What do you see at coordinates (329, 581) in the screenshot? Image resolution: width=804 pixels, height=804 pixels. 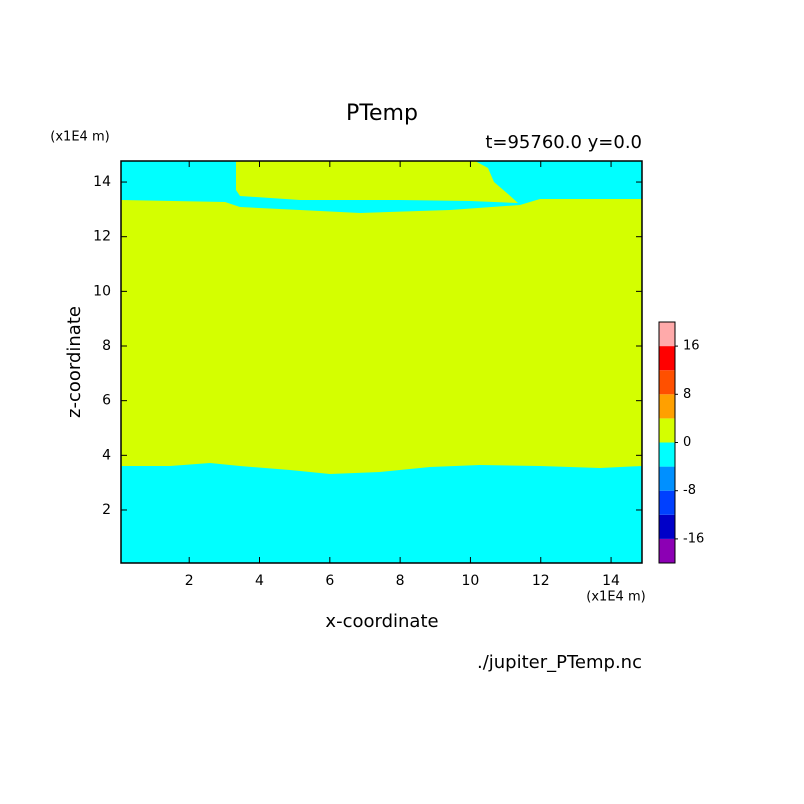 I see `x-tick-label: 6` at bounding box center [329, 581].